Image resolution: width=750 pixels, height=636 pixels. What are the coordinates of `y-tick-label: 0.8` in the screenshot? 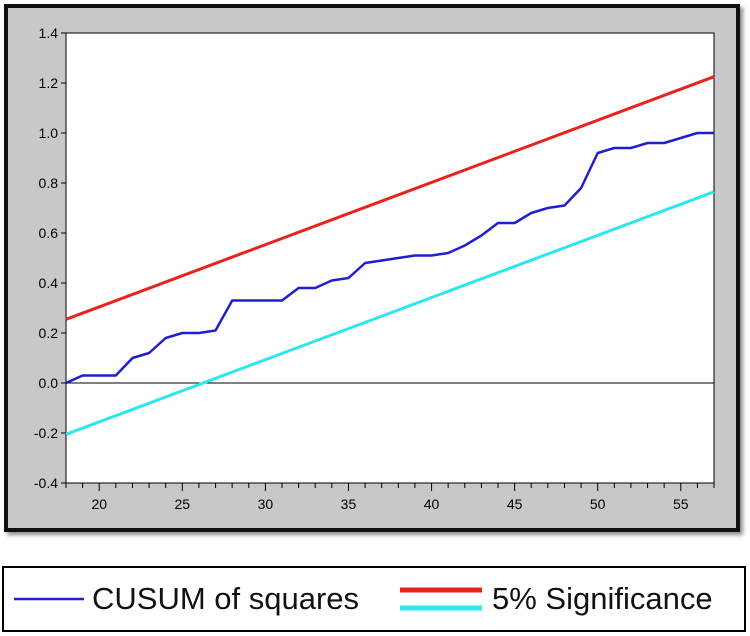 It's located at (49, 183).